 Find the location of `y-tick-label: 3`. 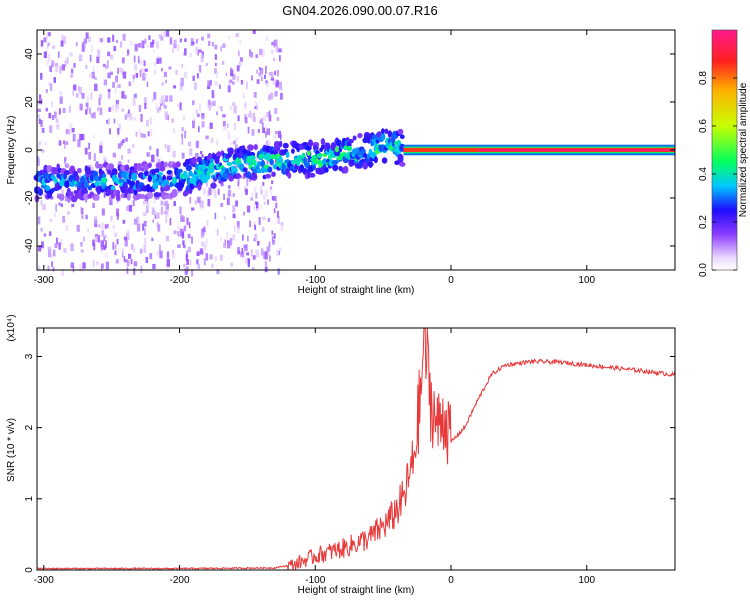

y-tick-label: 3 is located at coordinates (29, 356).